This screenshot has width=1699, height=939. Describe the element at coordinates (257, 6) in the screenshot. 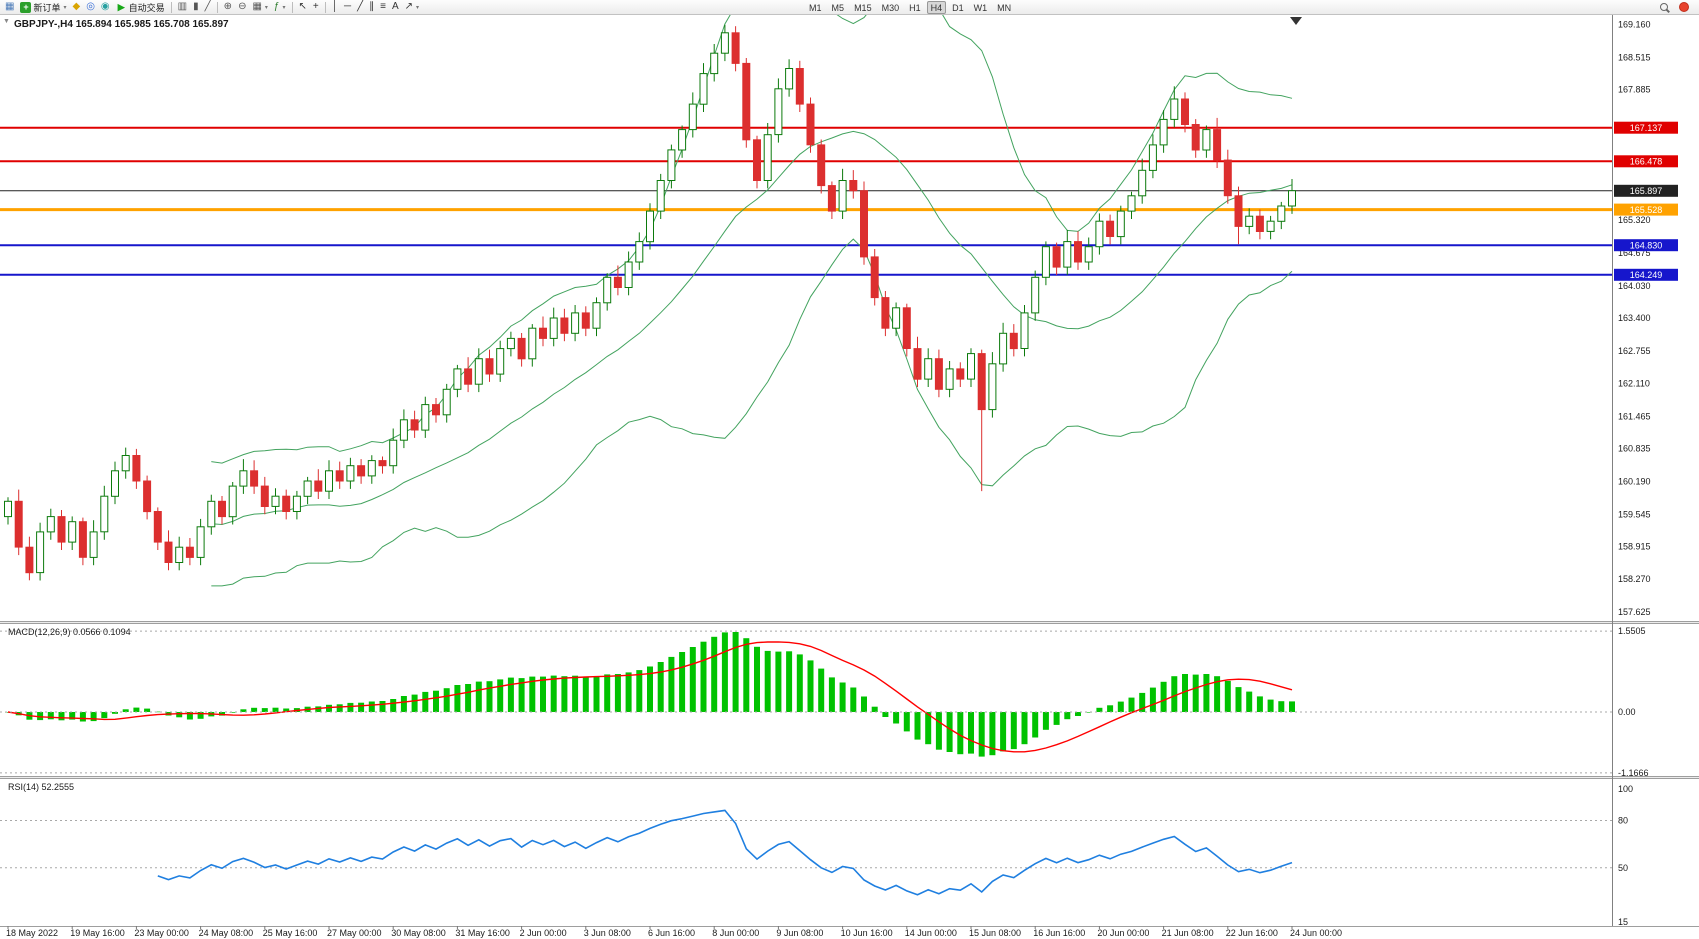

I see `tile-windows-icon: ▦` at that location.